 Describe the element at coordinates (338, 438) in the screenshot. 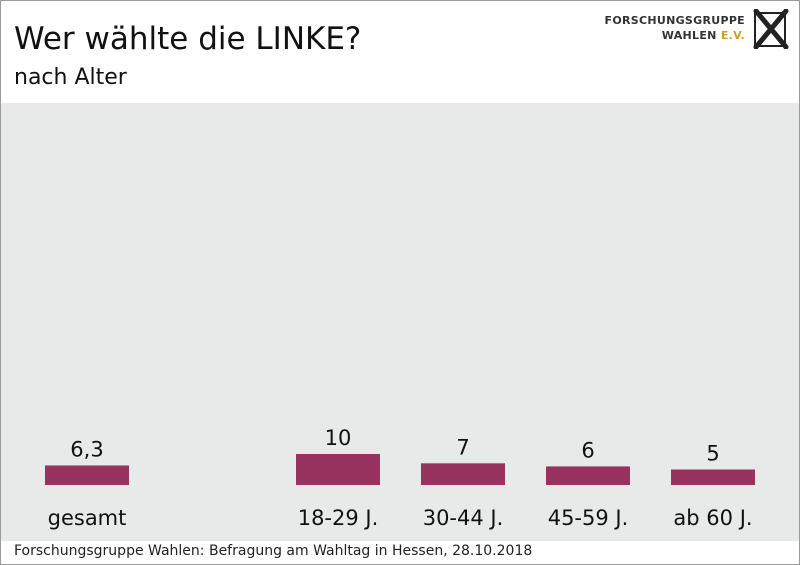

I see `value-label-1: 10` at that location.